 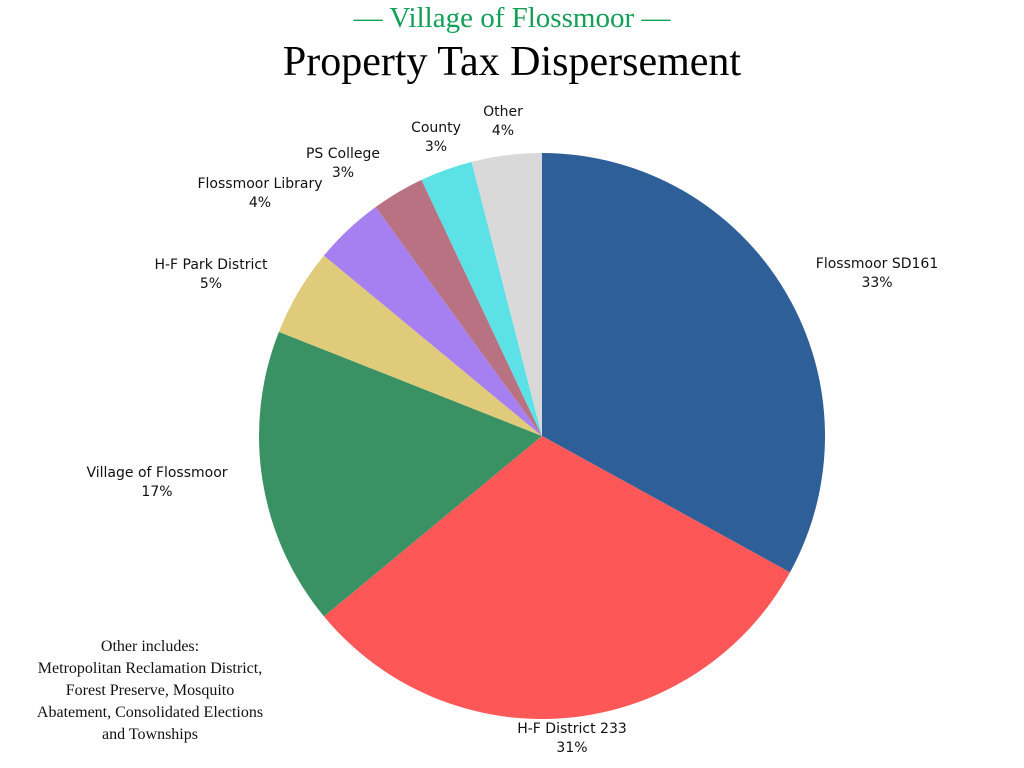 I want to click on slice-label-name: H-F Park District, so click(x=211, y=265).